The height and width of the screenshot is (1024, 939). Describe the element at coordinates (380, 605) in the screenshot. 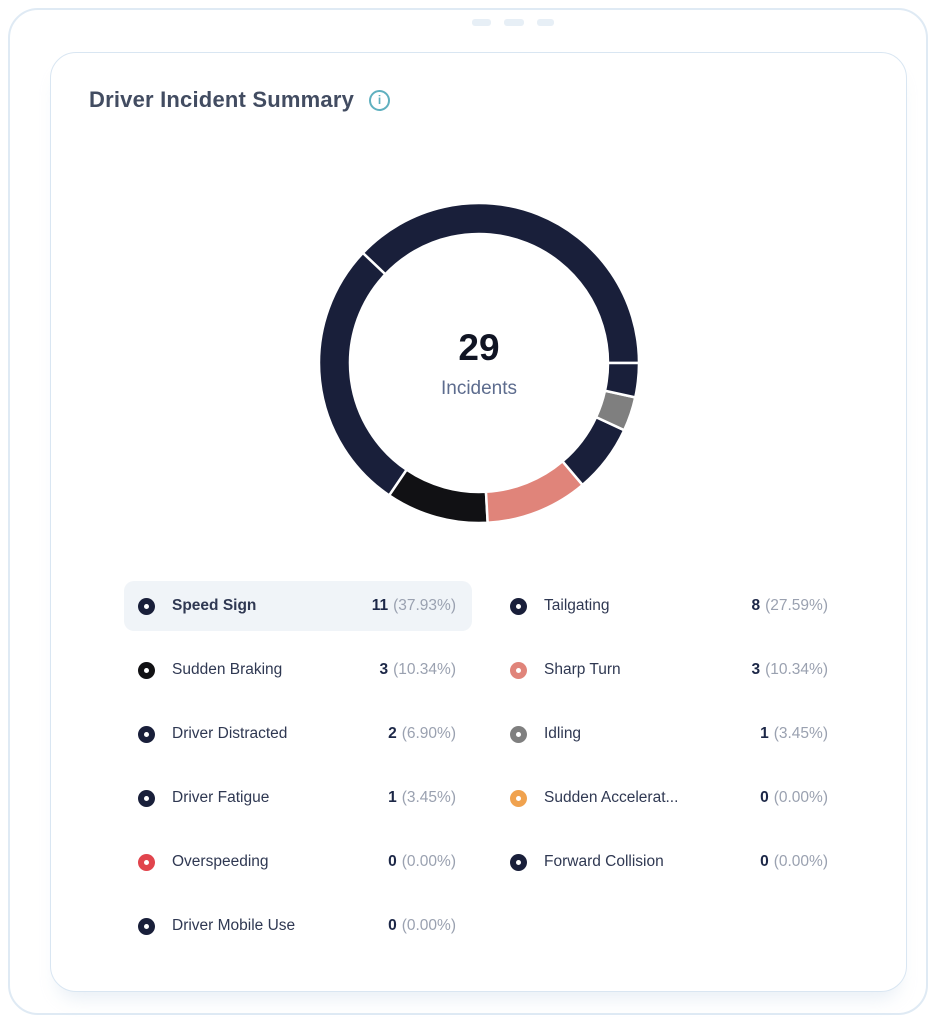

I see `legend-item-count: 11` at that location.